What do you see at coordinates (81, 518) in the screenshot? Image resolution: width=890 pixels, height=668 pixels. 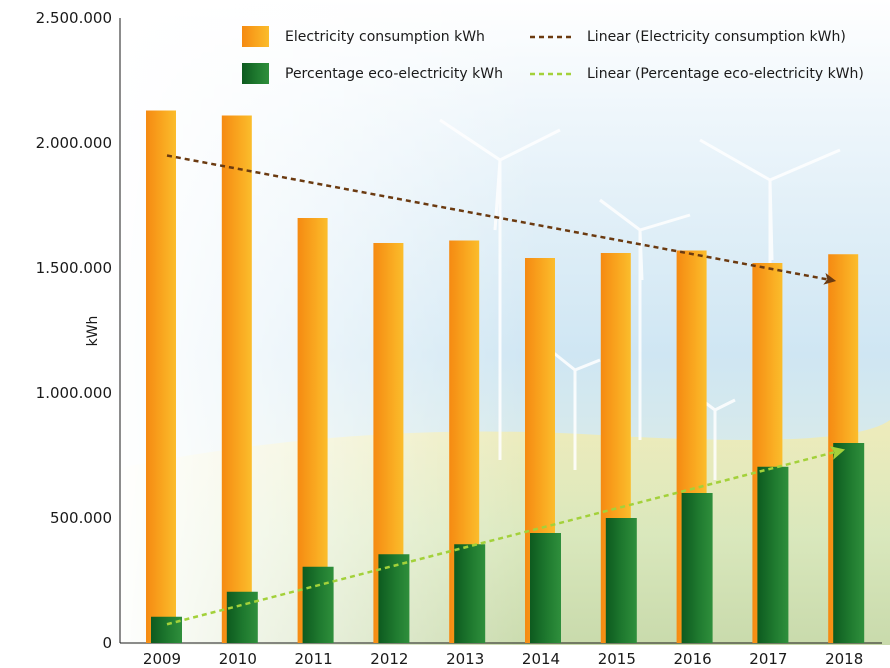 I see `y-tick-label: 500.000` at bounding box center [81, 518].